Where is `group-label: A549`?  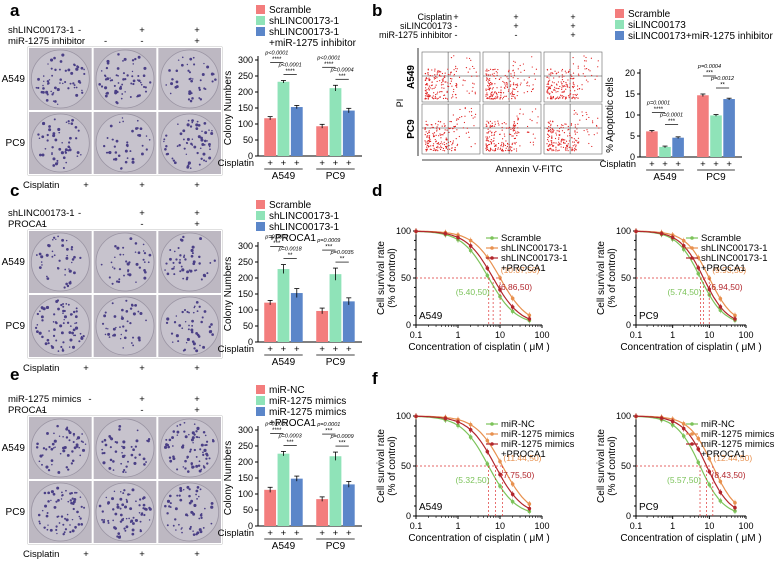 group-label: A549 is located at coordinates (284, 176).